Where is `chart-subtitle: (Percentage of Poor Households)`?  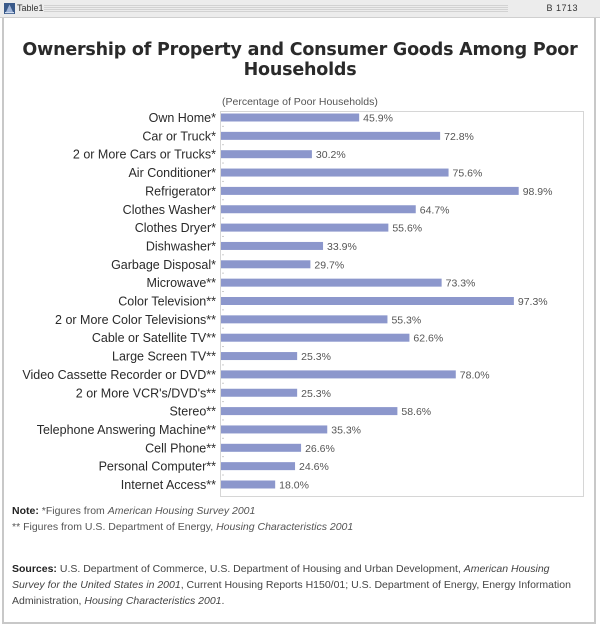
chart-subtitle: (Percentage of Poor Households) is located at coordinates (300, 102).